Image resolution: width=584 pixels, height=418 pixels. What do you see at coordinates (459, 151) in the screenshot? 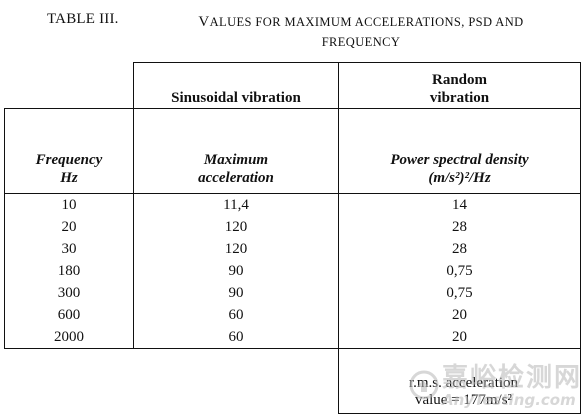
I see `psd-header: Power spectral density (m/s²)²/Hz` at bounding box center [459, 151].